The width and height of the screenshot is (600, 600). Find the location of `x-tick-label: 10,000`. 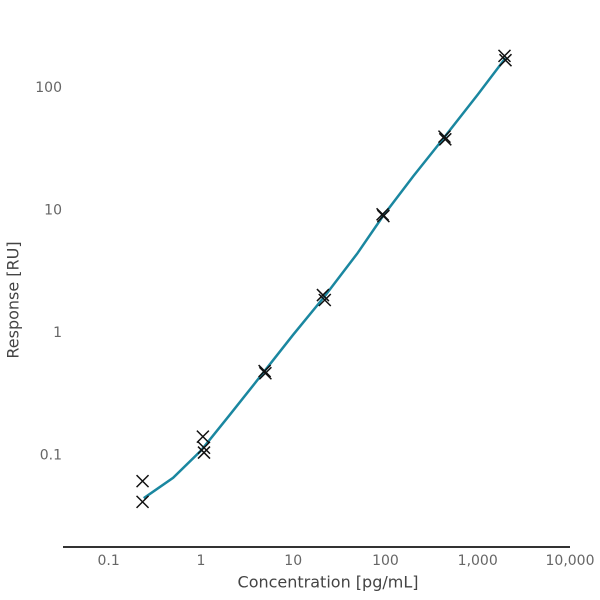

x-tick-label: 10,000 is located at coordinates (570, 561).